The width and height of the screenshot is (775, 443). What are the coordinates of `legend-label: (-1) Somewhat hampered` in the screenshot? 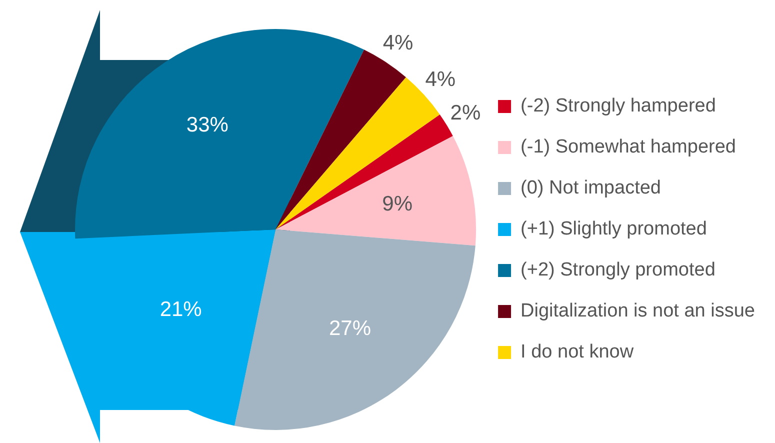 It's located at (628, 147).